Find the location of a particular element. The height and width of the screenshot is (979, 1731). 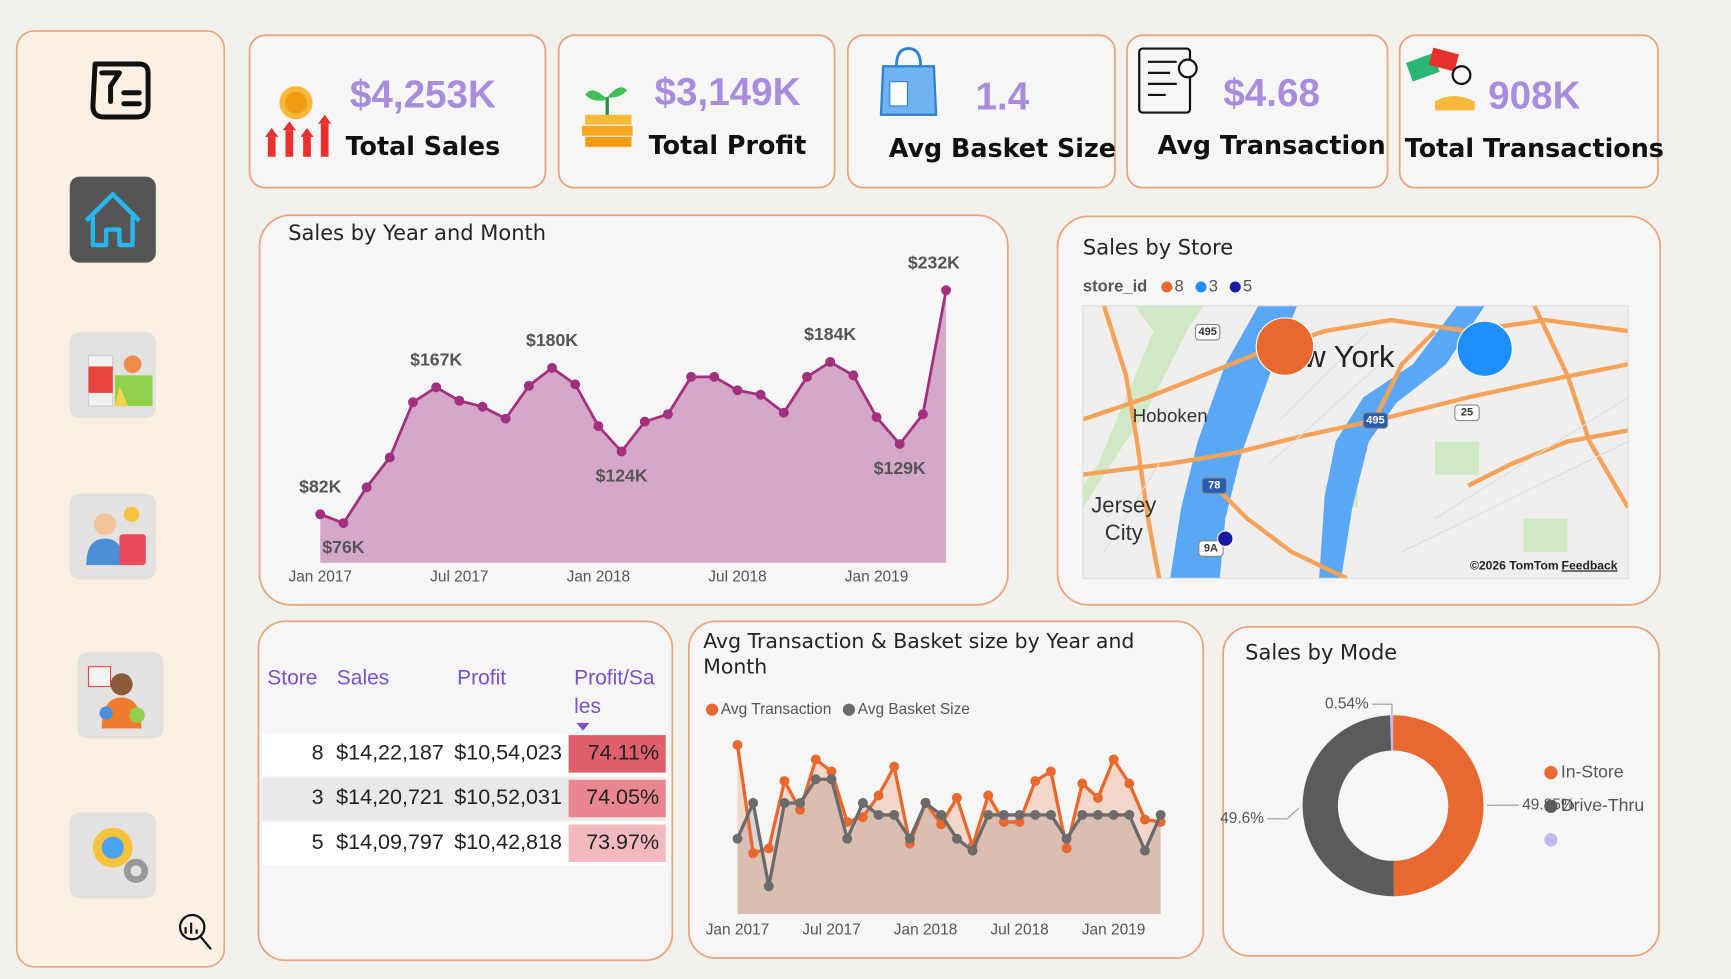

legend-title: store_id is located at coordinates (1115, 285).